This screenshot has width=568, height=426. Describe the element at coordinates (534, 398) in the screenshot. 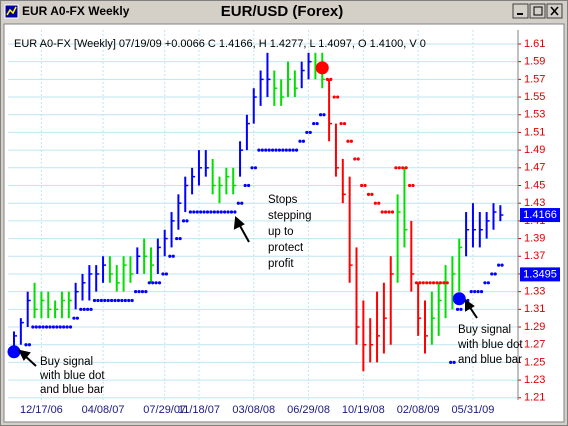

I see `y-tick-label: 1.21` at that location.